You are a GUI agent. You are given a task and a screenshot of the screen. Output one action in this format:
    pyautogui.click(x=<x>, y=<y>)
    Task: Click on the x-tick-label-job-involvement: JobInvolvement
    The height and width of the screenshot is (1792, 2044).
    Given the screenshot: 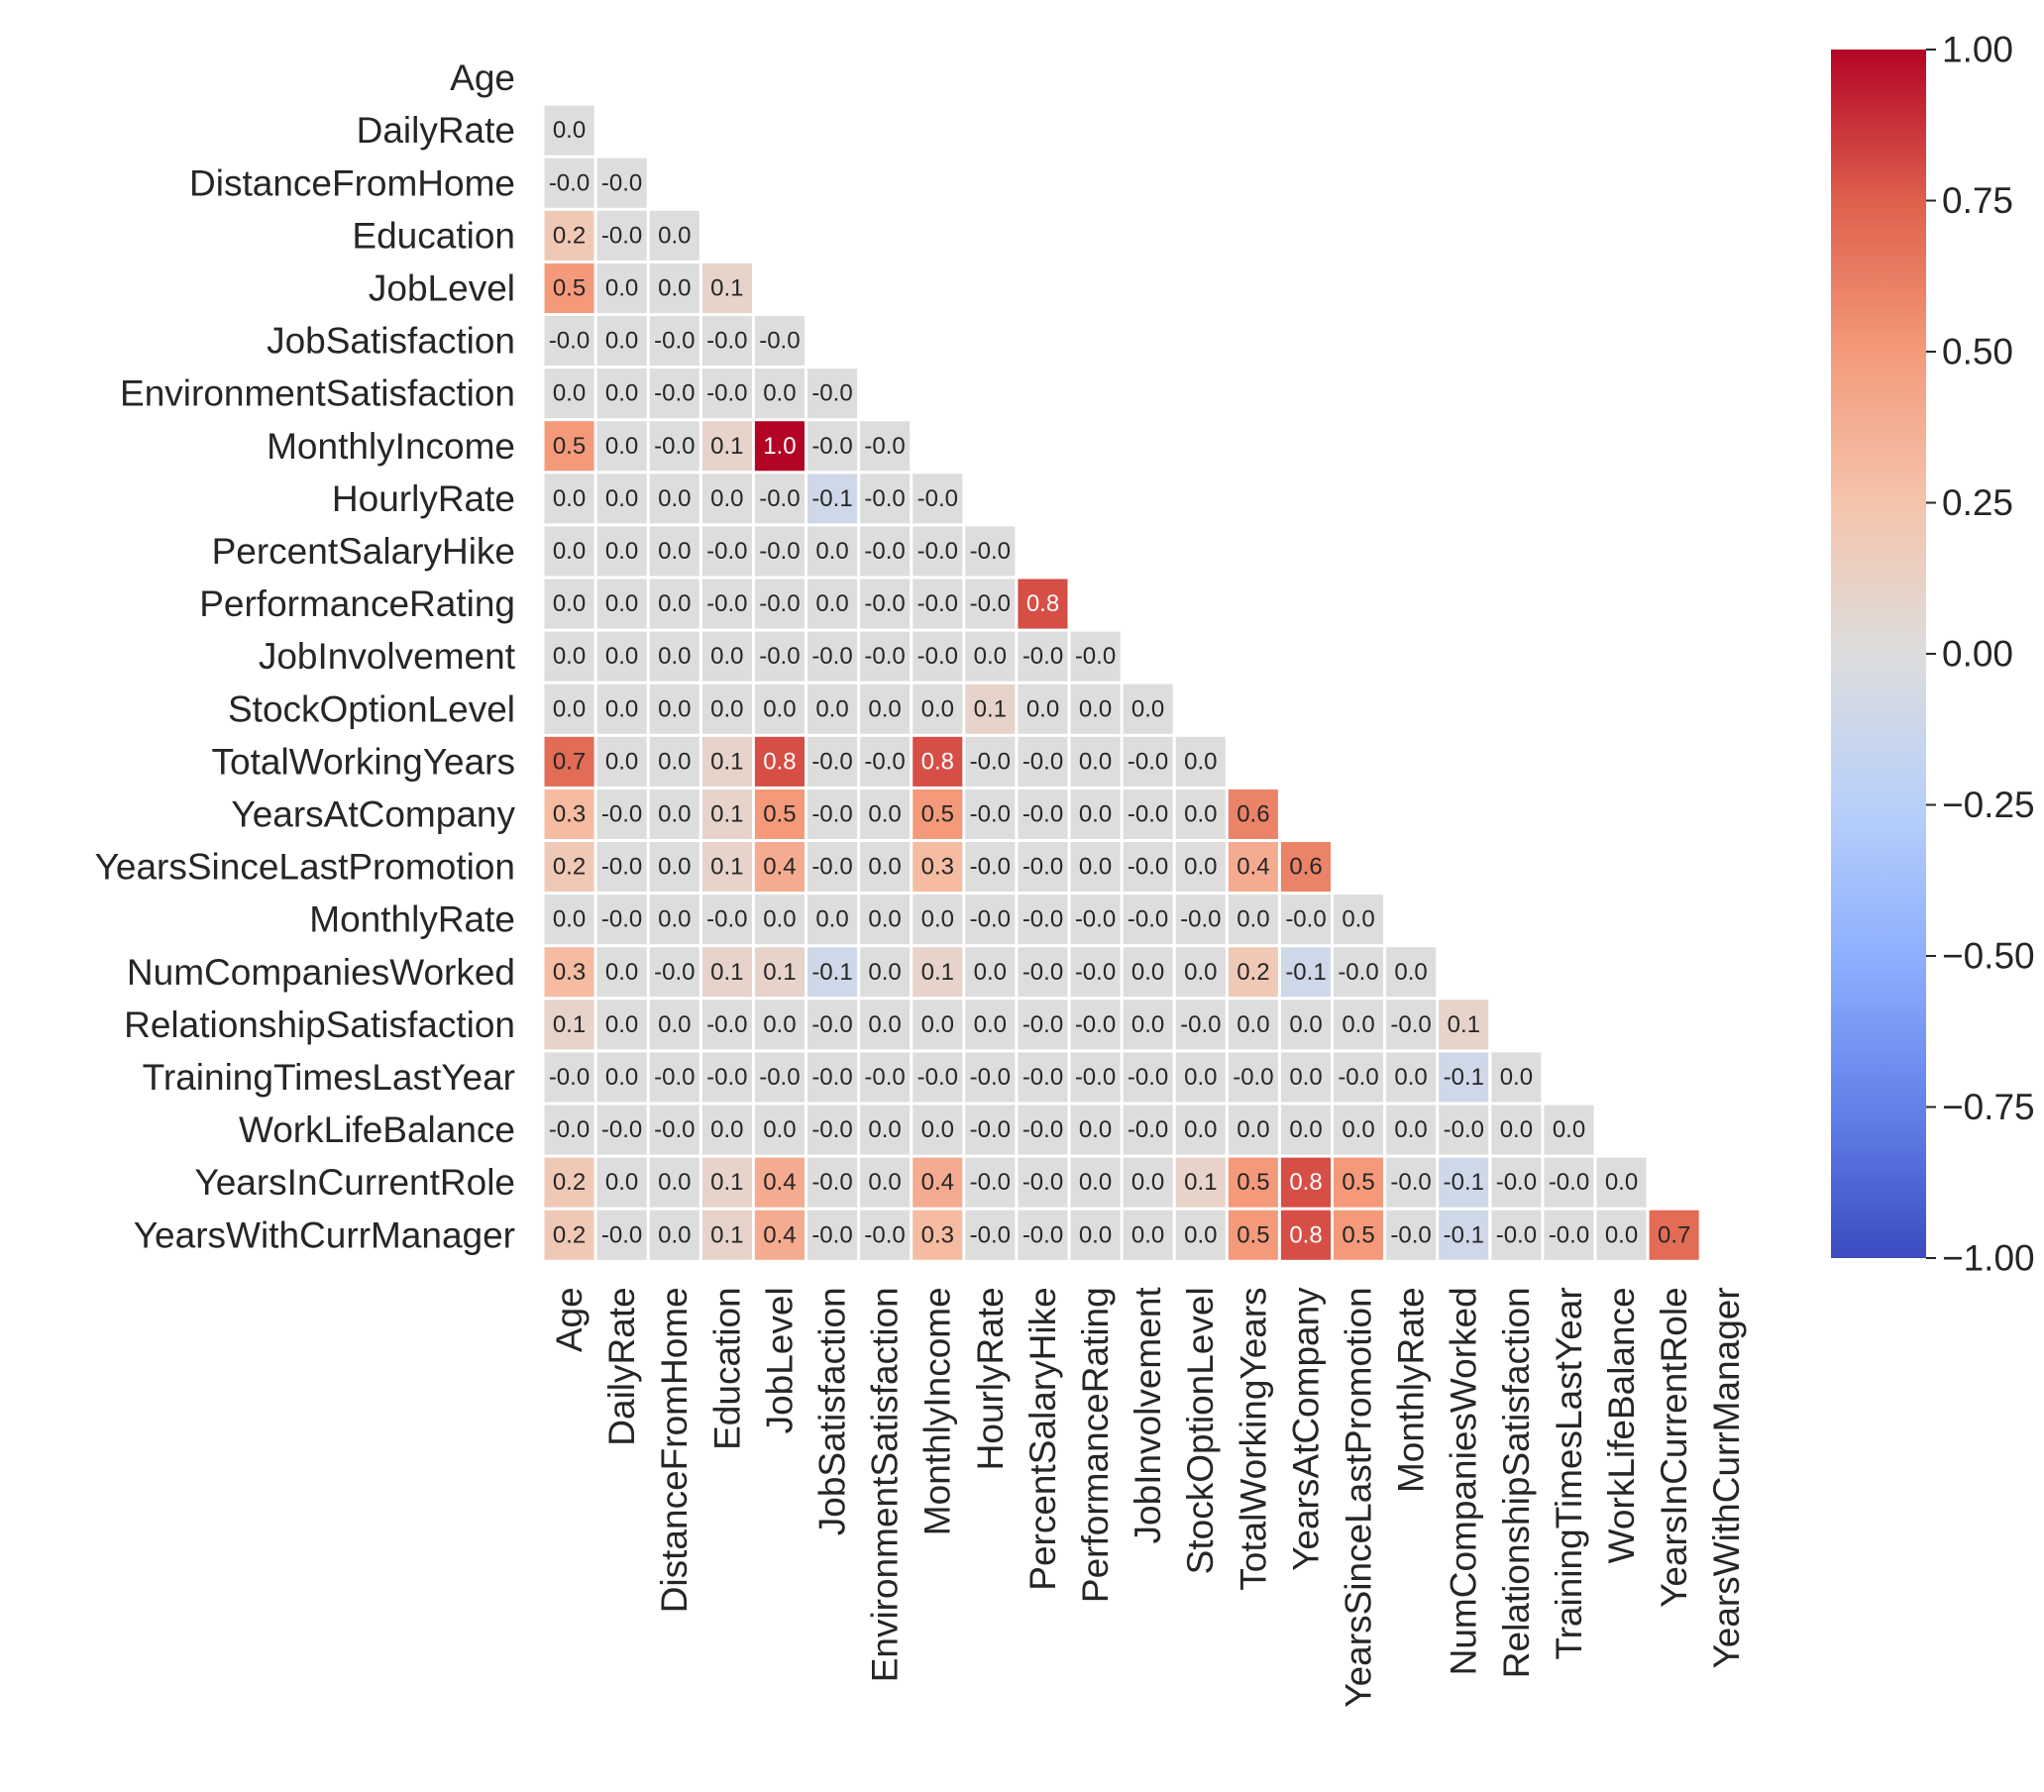 What is the action you would take?
    pyautogui.click(x=1148, y=1416)
    